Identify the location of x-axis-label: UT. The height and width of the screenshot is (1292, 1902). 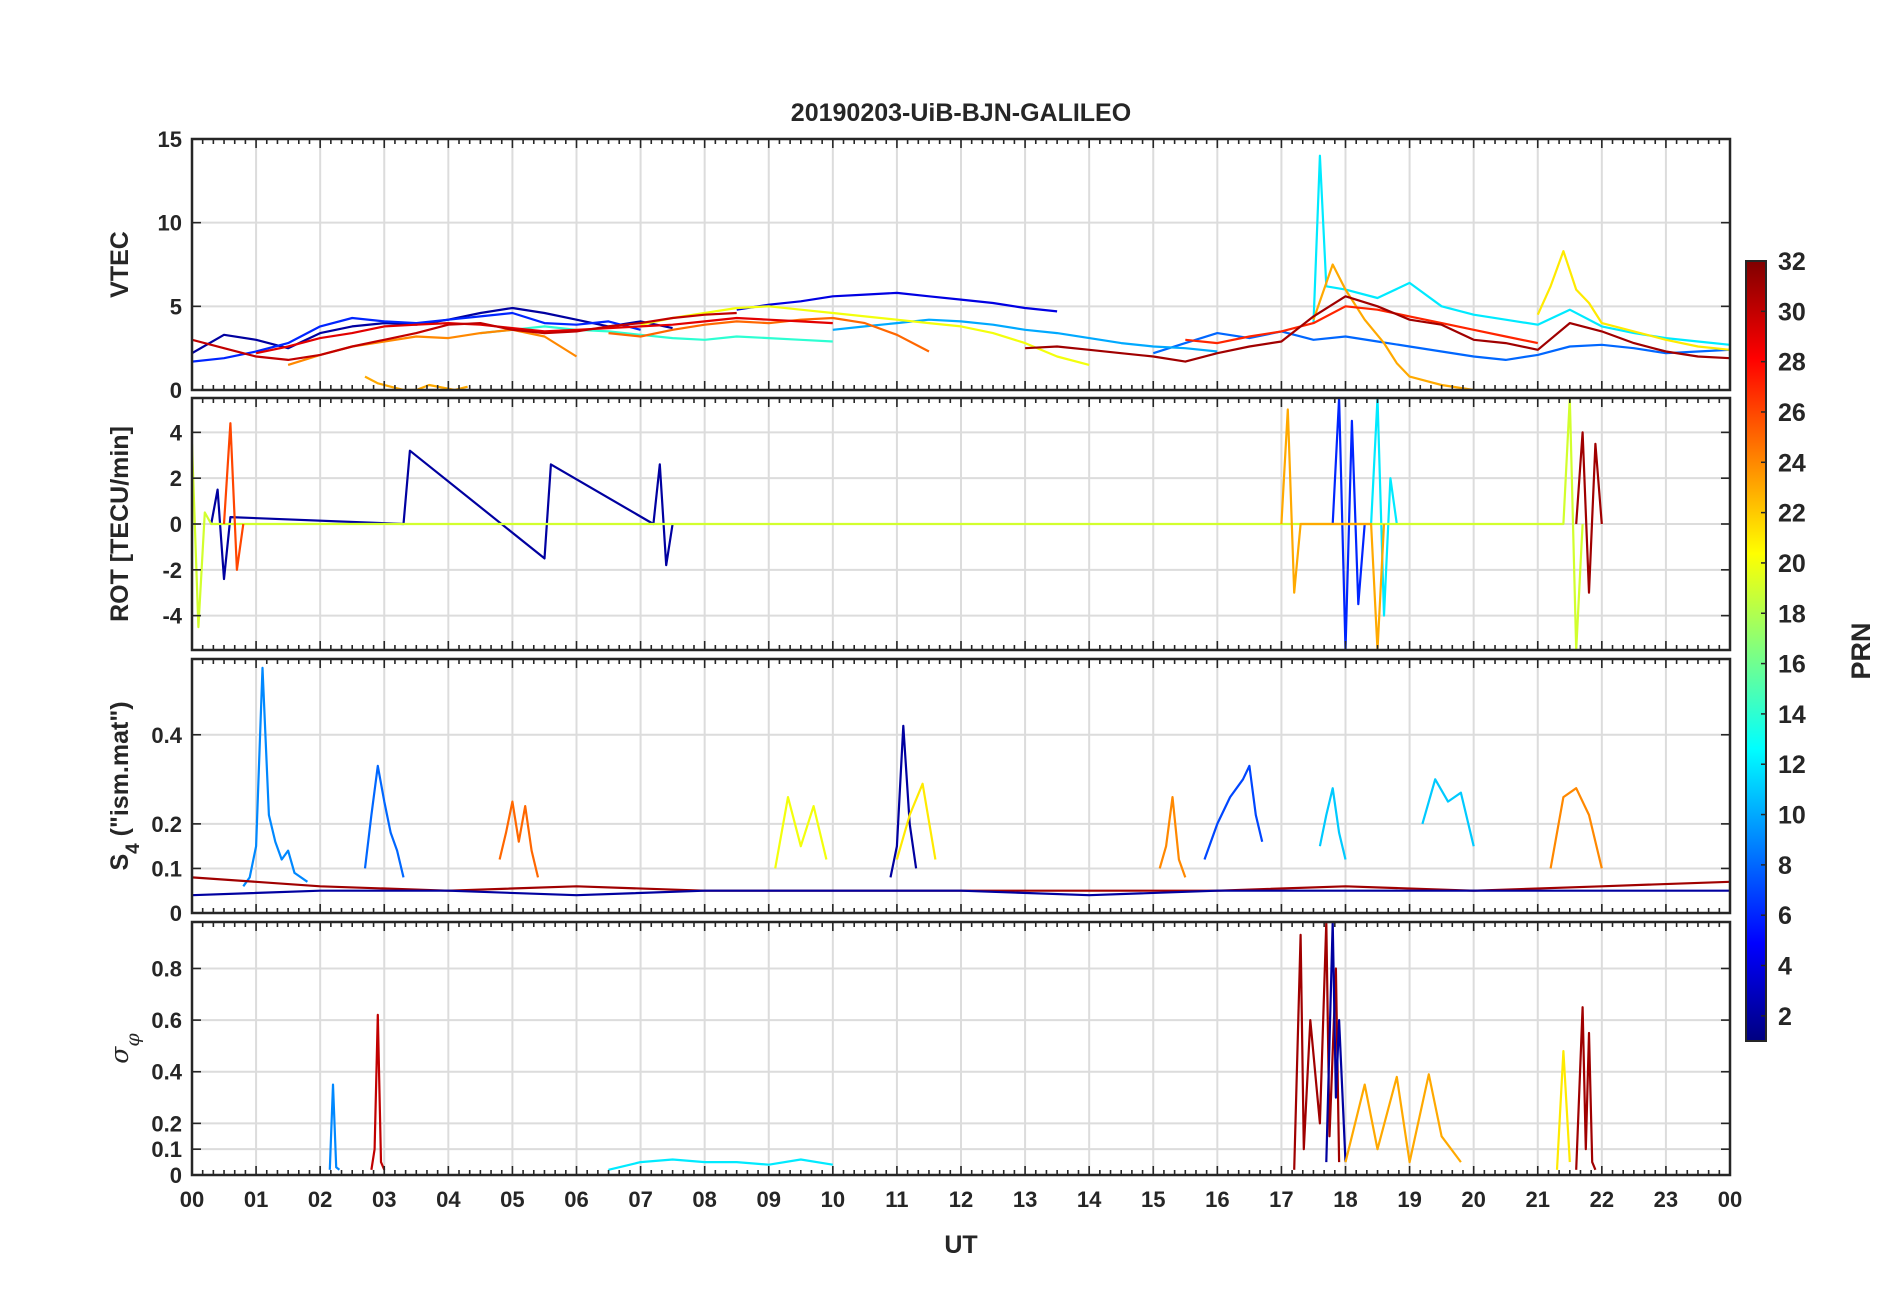
(960, 1245).